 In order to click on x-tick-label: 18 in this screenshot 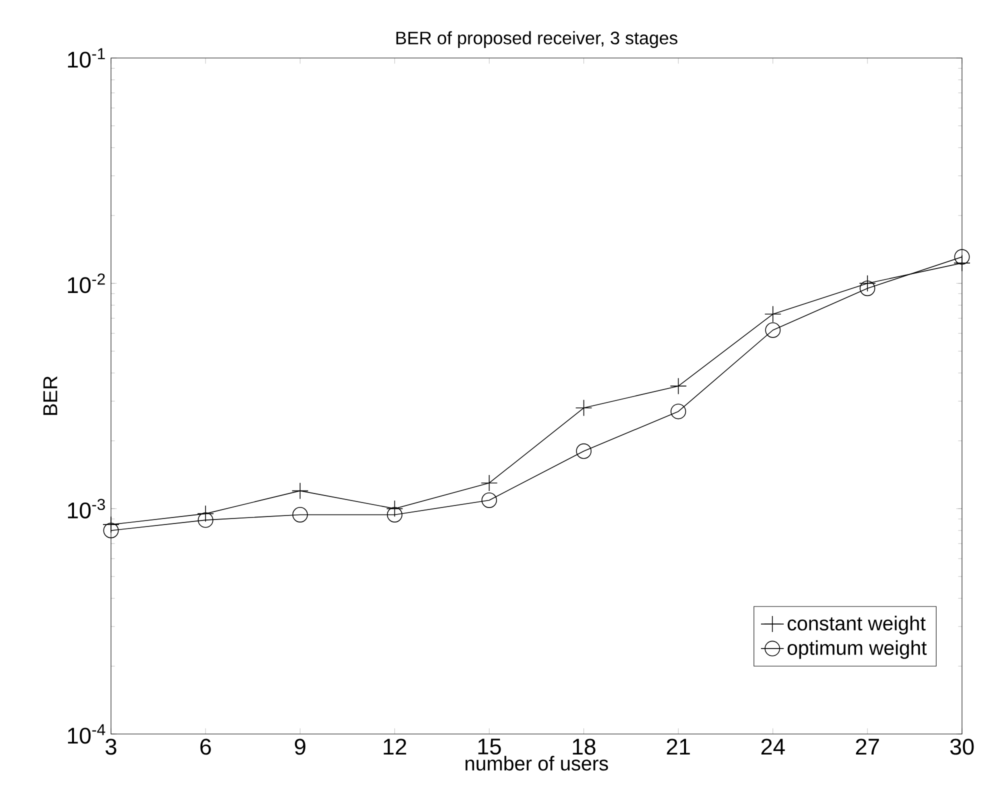, I will do `click(584, 746)`.